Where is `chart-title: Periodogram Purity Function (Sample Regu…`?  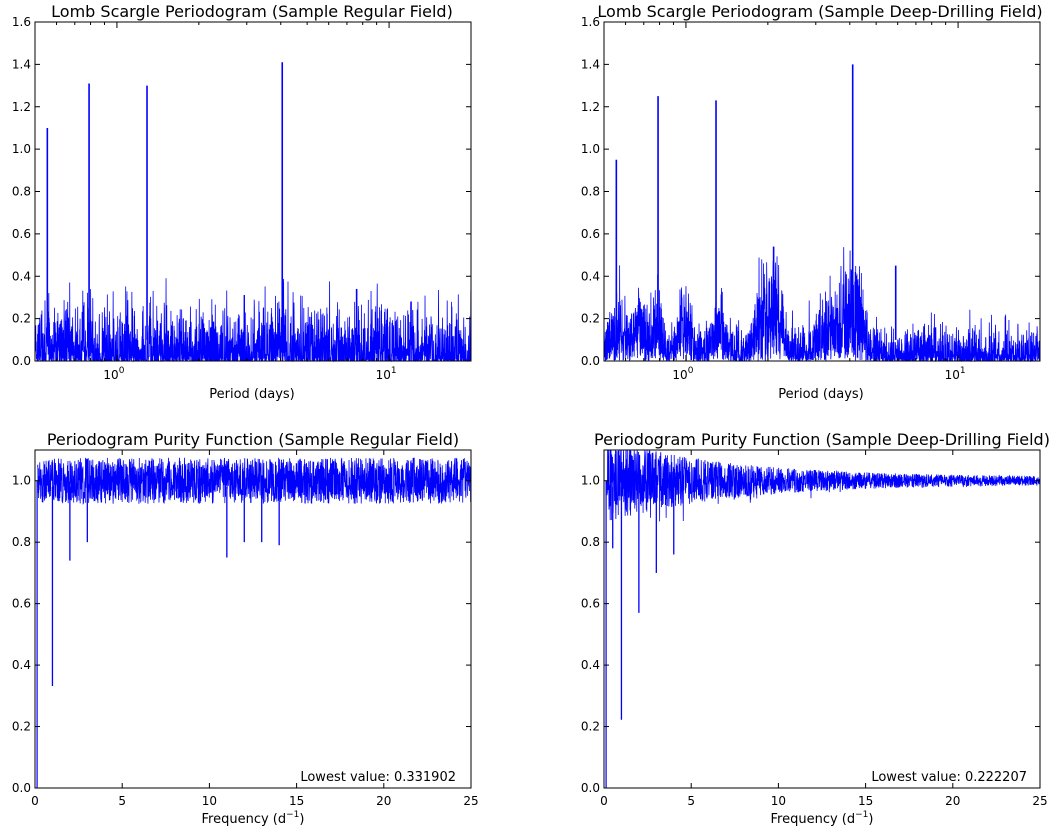
chart-title: Periodogram Purity Function (Sample Regu… is located at coordinates (253, 439).